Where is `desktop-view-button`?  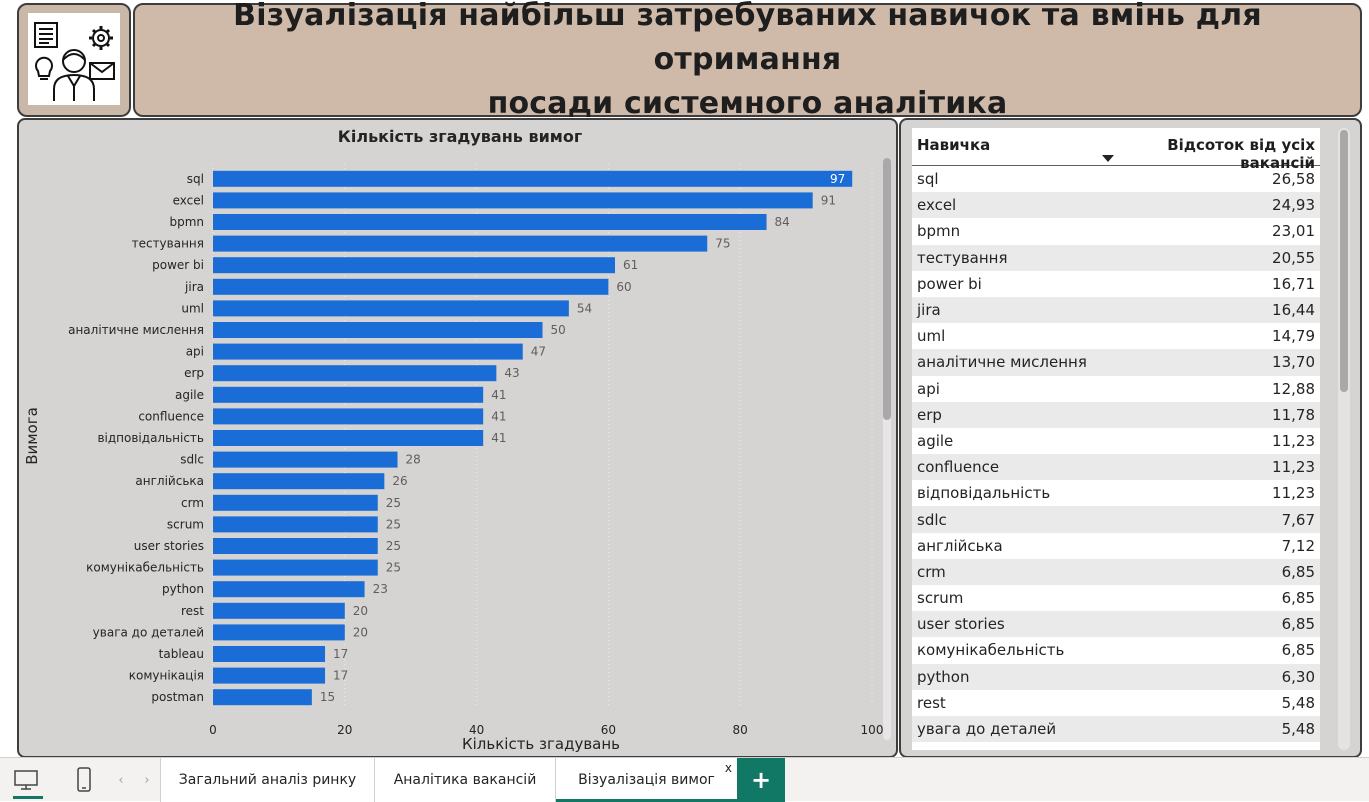
desktop-view-button is located at coordinates (26, 780).